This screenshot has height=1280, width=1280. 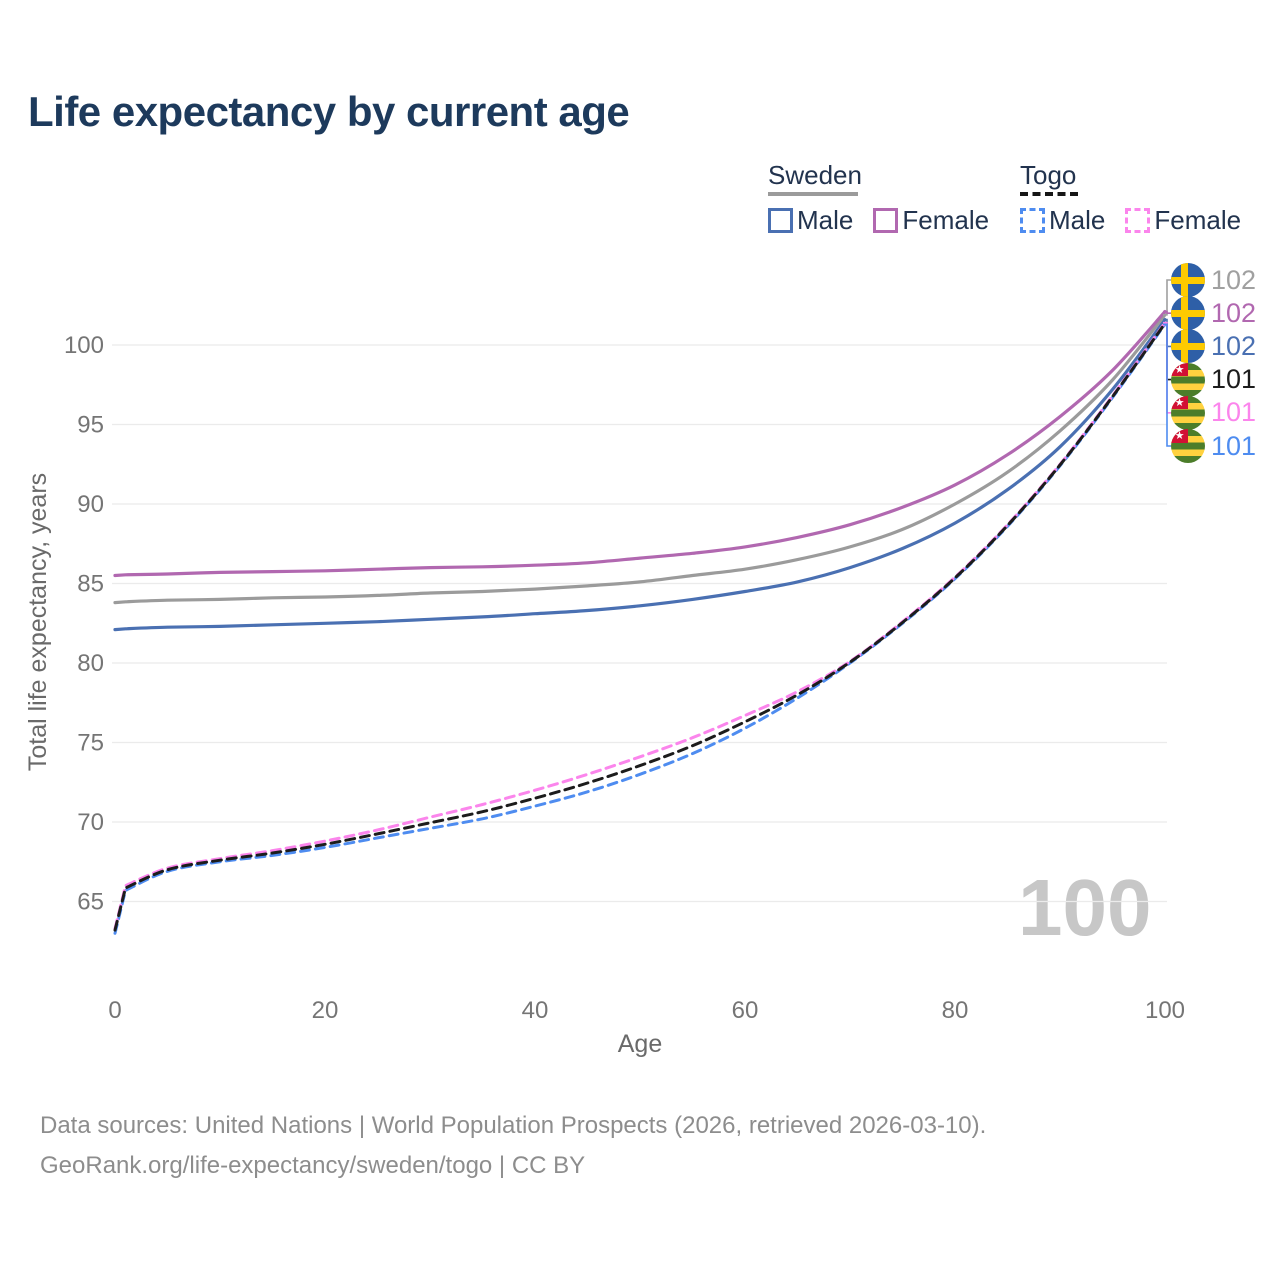 What do you see at coordinates (1130, 198) in the screenshot?
I see `legend-group-togo: Togo Male Female` at bounding box center [1130, 198].